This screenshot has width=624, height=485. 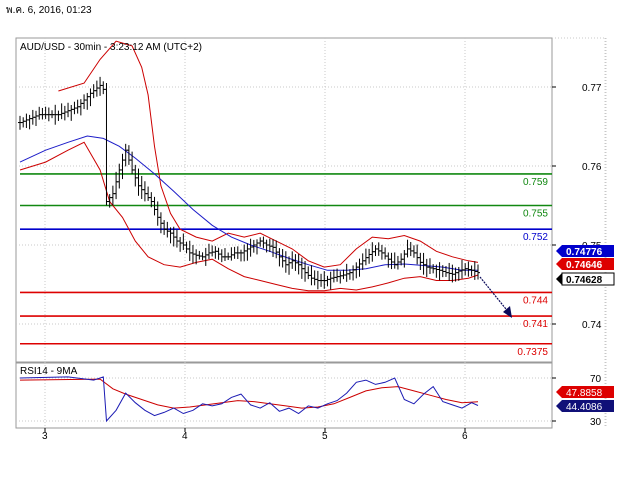 I want to click on y-tick-label: 0.77, so click(x=592, y=88).